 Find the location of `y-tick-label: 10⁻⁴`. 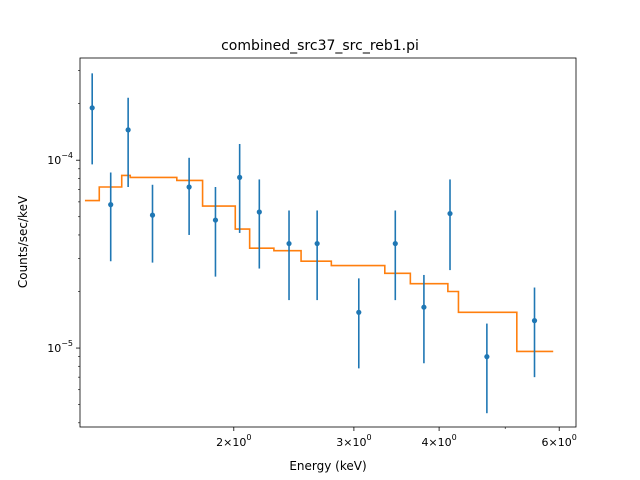

y-tick-label: 10⁻⁴ is located at coordinates (60, 159).